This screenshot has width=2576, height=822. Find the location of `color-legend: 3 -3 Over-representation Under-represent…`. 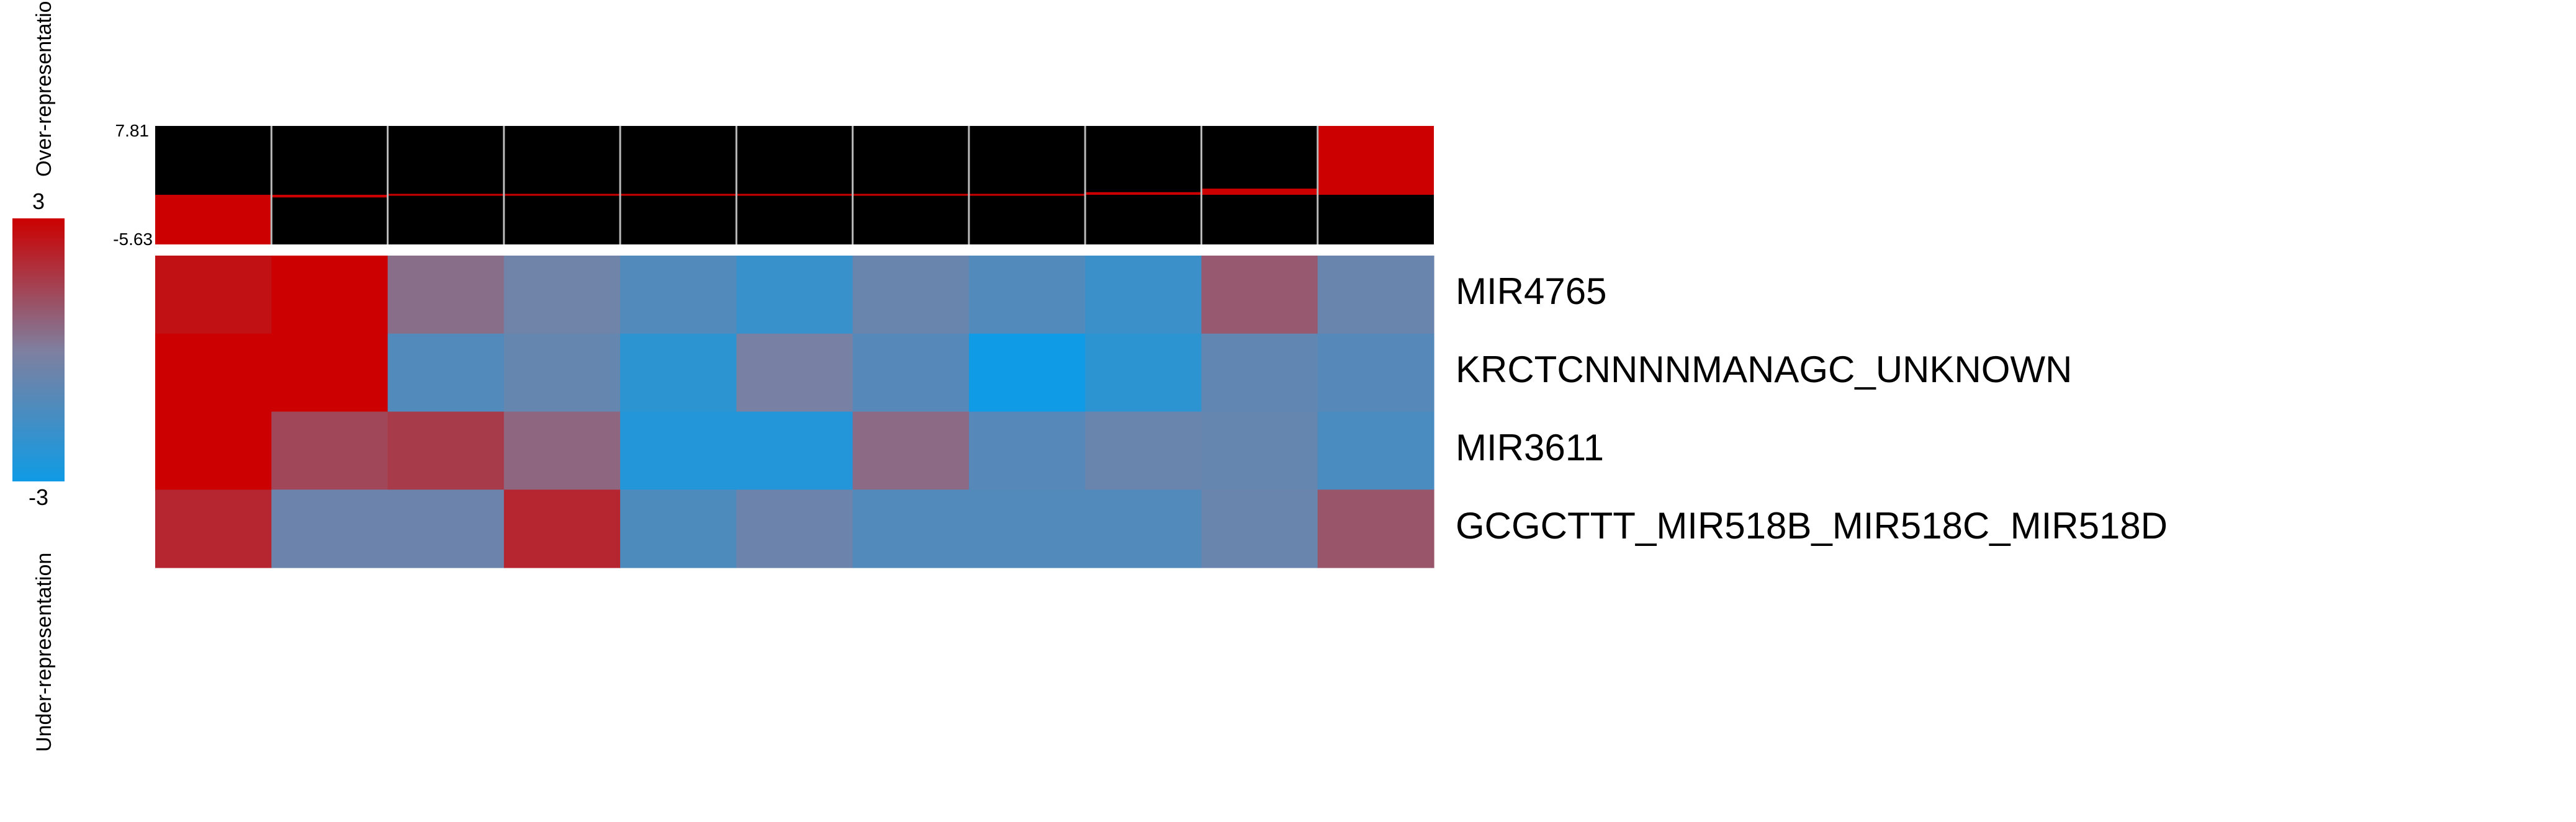

color-legend: 3 -3 Over-representation Under-represent… is located at coordinates (38, 376).